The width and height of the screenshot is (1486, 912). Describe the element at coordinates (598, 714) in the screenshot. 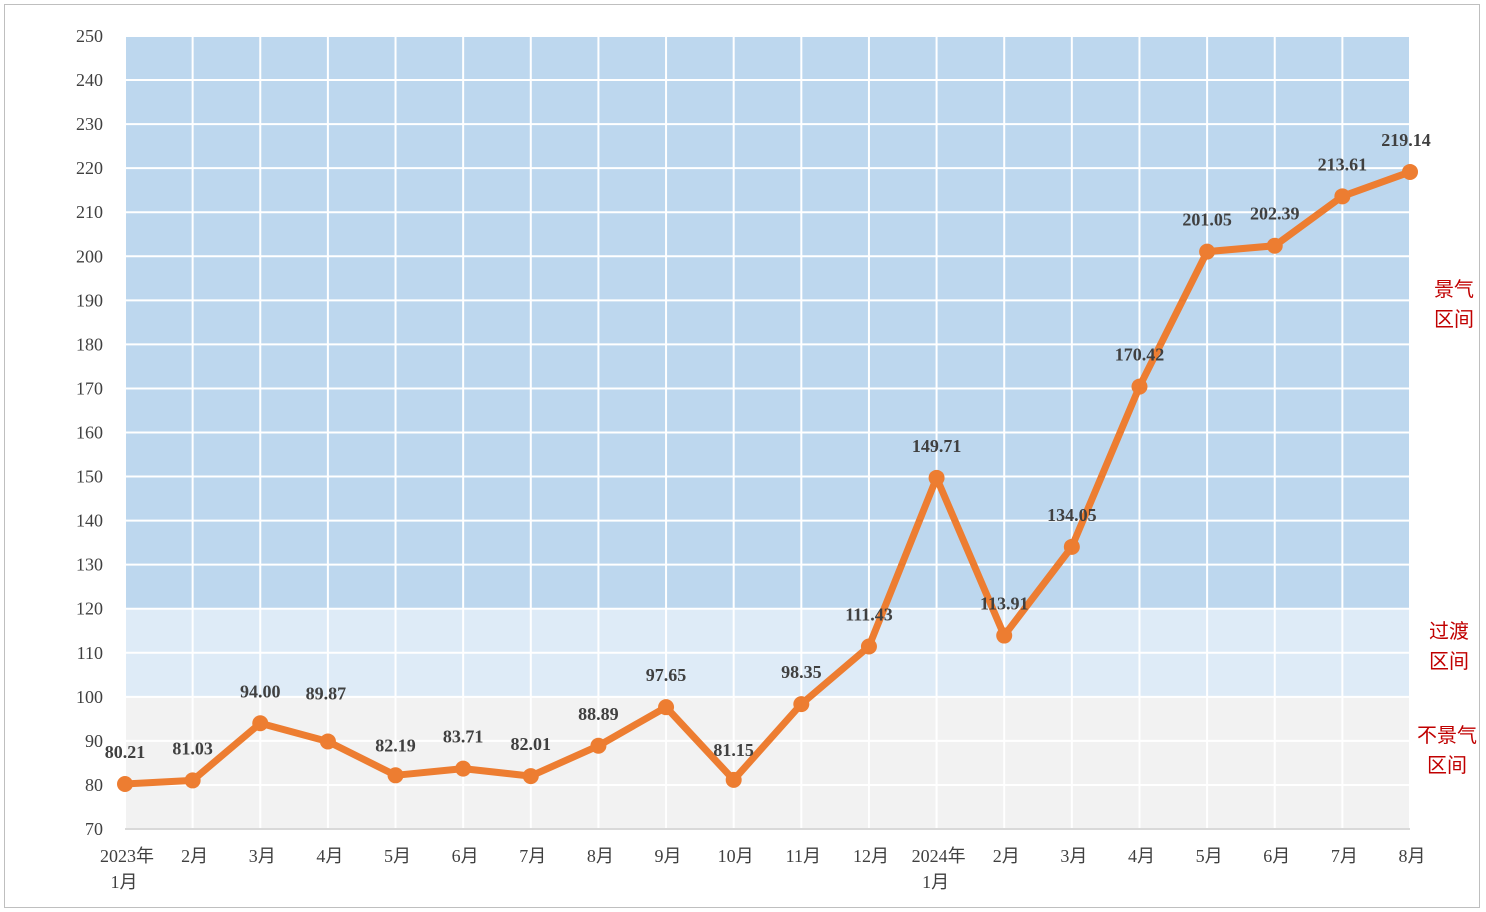

I see `data-label: 88.89` at that location.